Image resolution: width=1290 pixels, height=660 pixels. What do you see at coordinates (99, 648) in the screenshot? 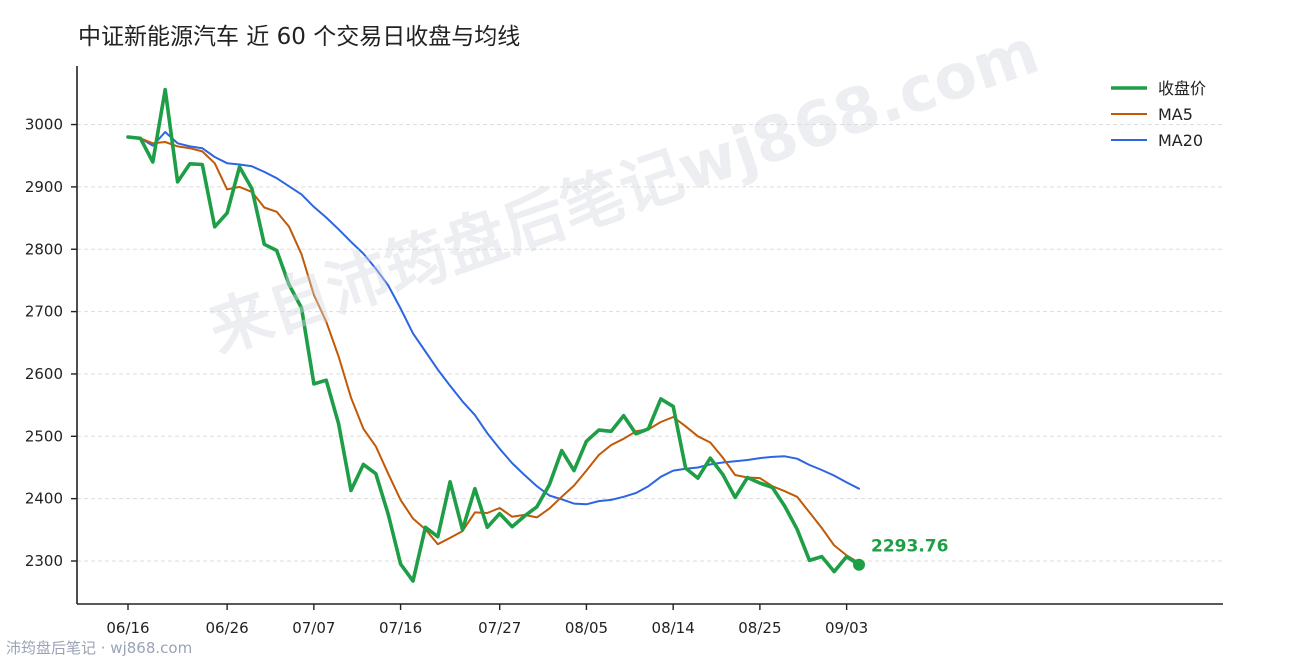
I see `footer-credit: 沛筠盘后笔记 · wj868.com` at bounding box center [99, 648].